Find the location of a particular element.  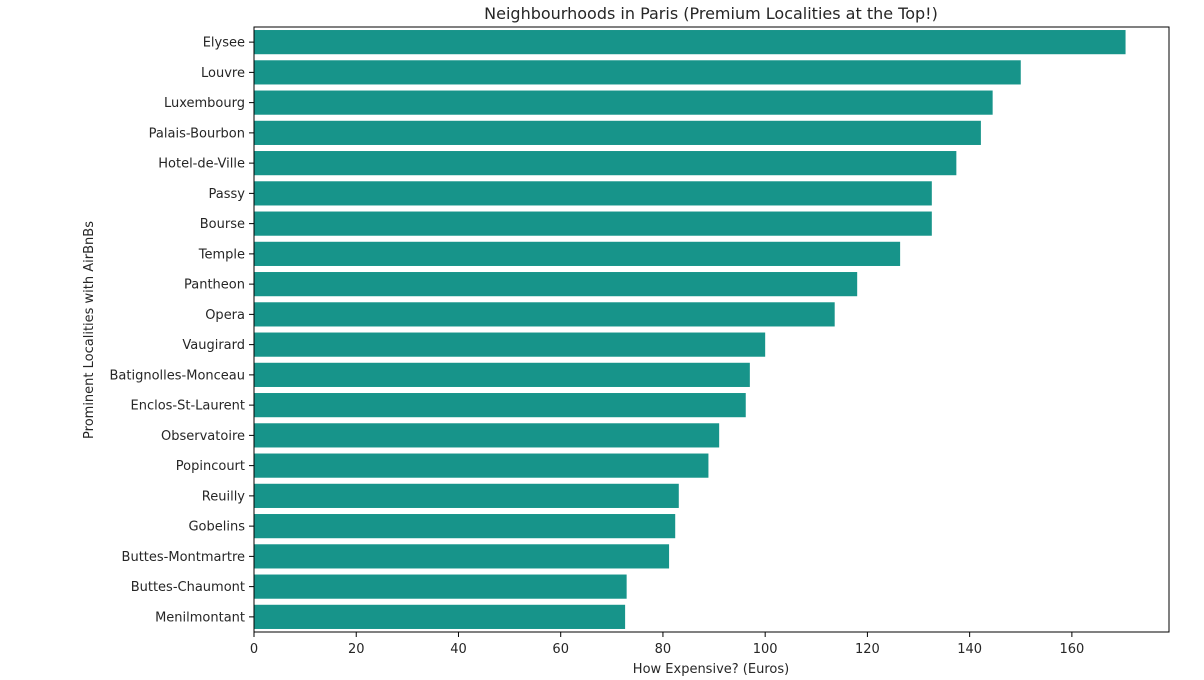

bar-buttes-montmartre is located at coordinates (462, 556).